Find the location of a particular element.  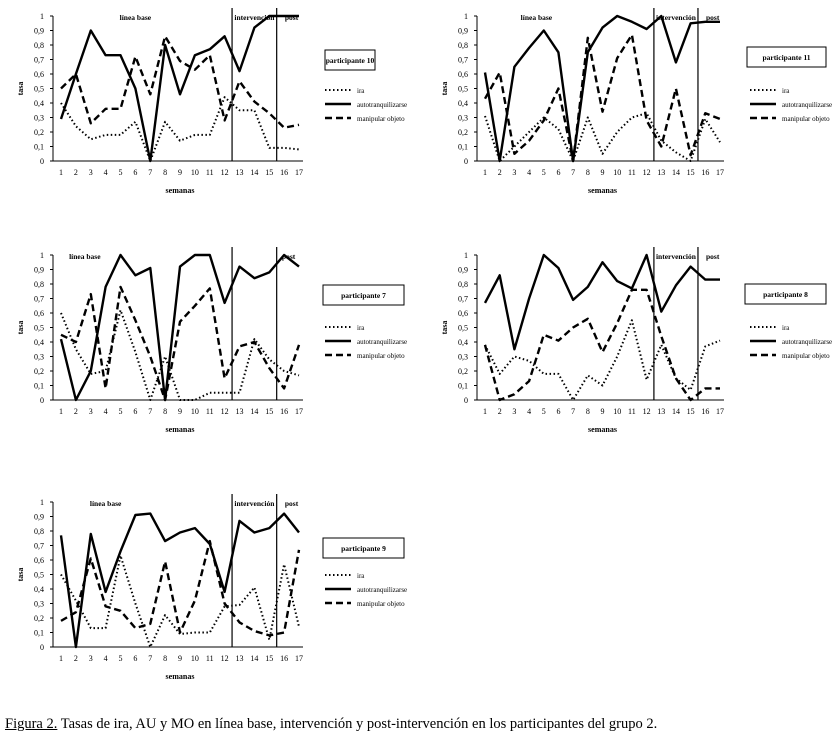

x-tick-label: 6 is located at coordinates (135, 172).